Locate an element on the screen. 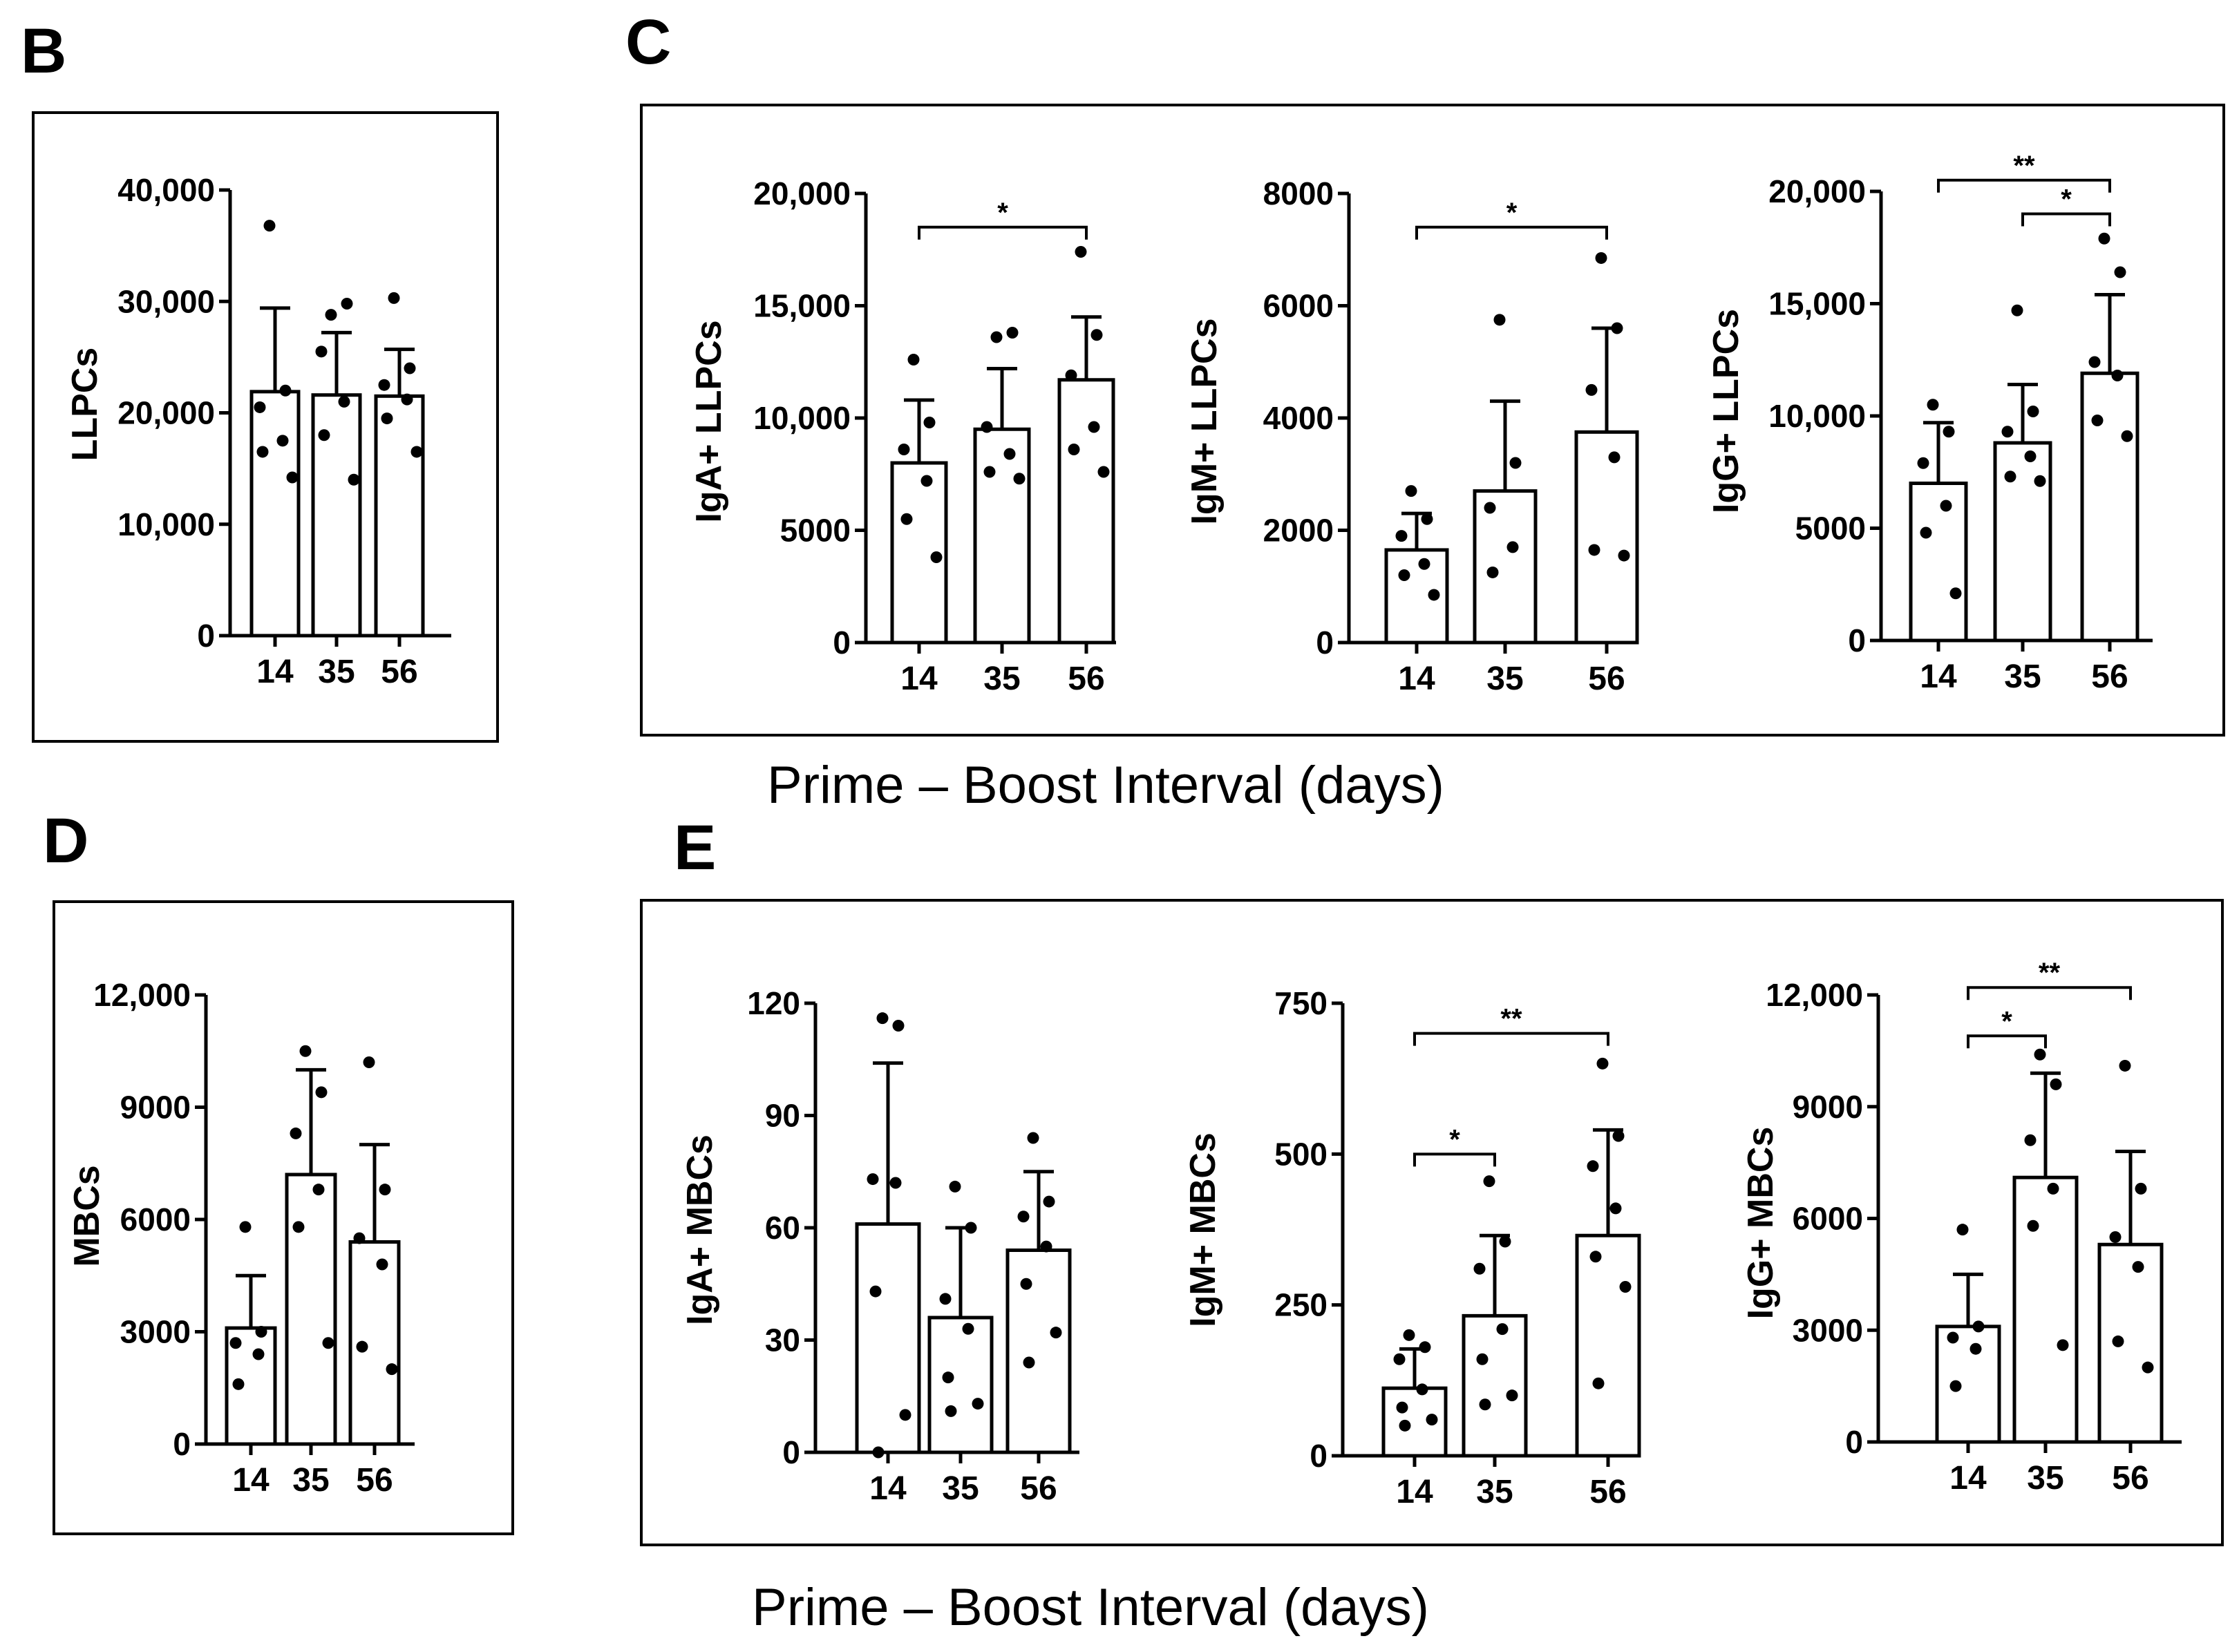 Image resolution: width=2239 pixels, height=1652 pixels. y-tick-label: 2000 is located at coordinates (1298, 531).